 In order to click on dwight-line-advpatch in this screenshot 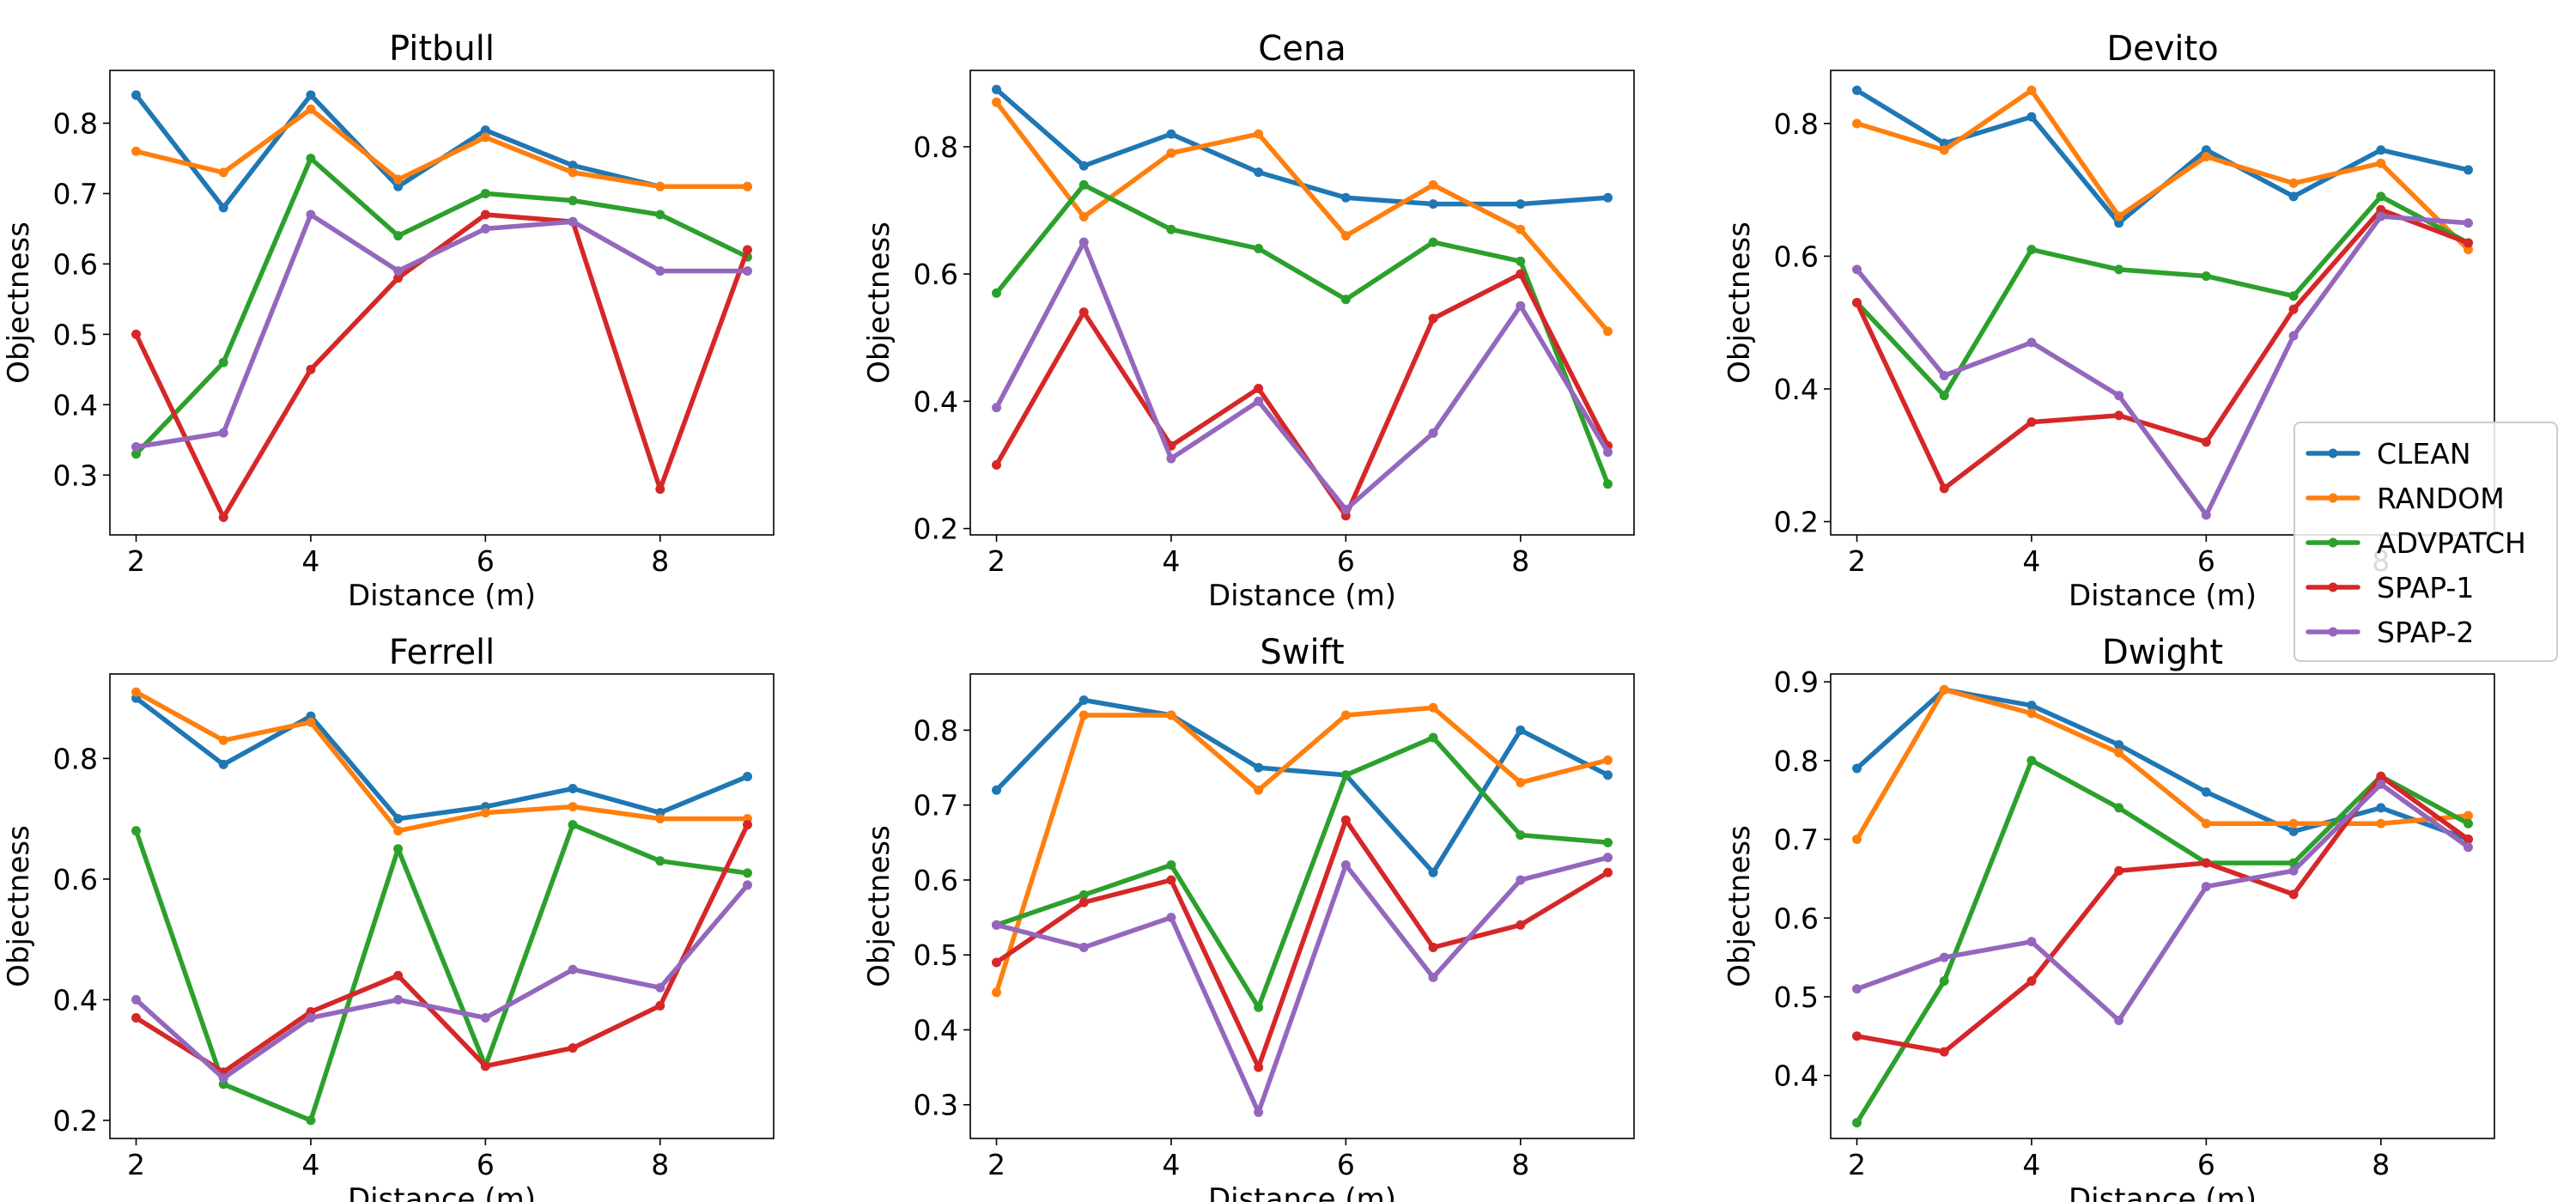, I will do `click(2163, 942)`.